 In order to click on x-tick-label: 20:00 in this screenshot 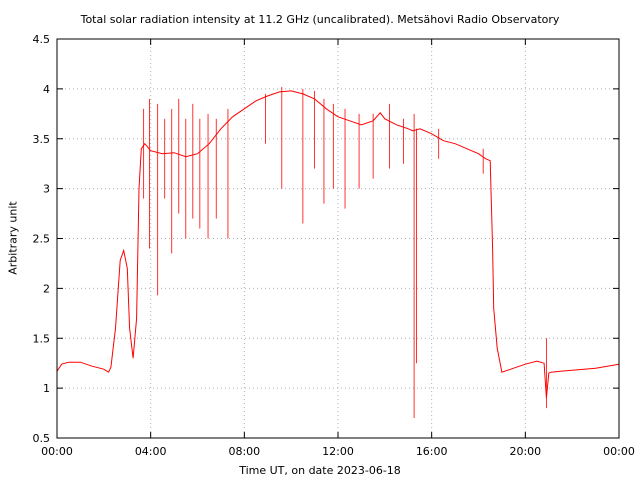, I will do `click(525, 451)`.